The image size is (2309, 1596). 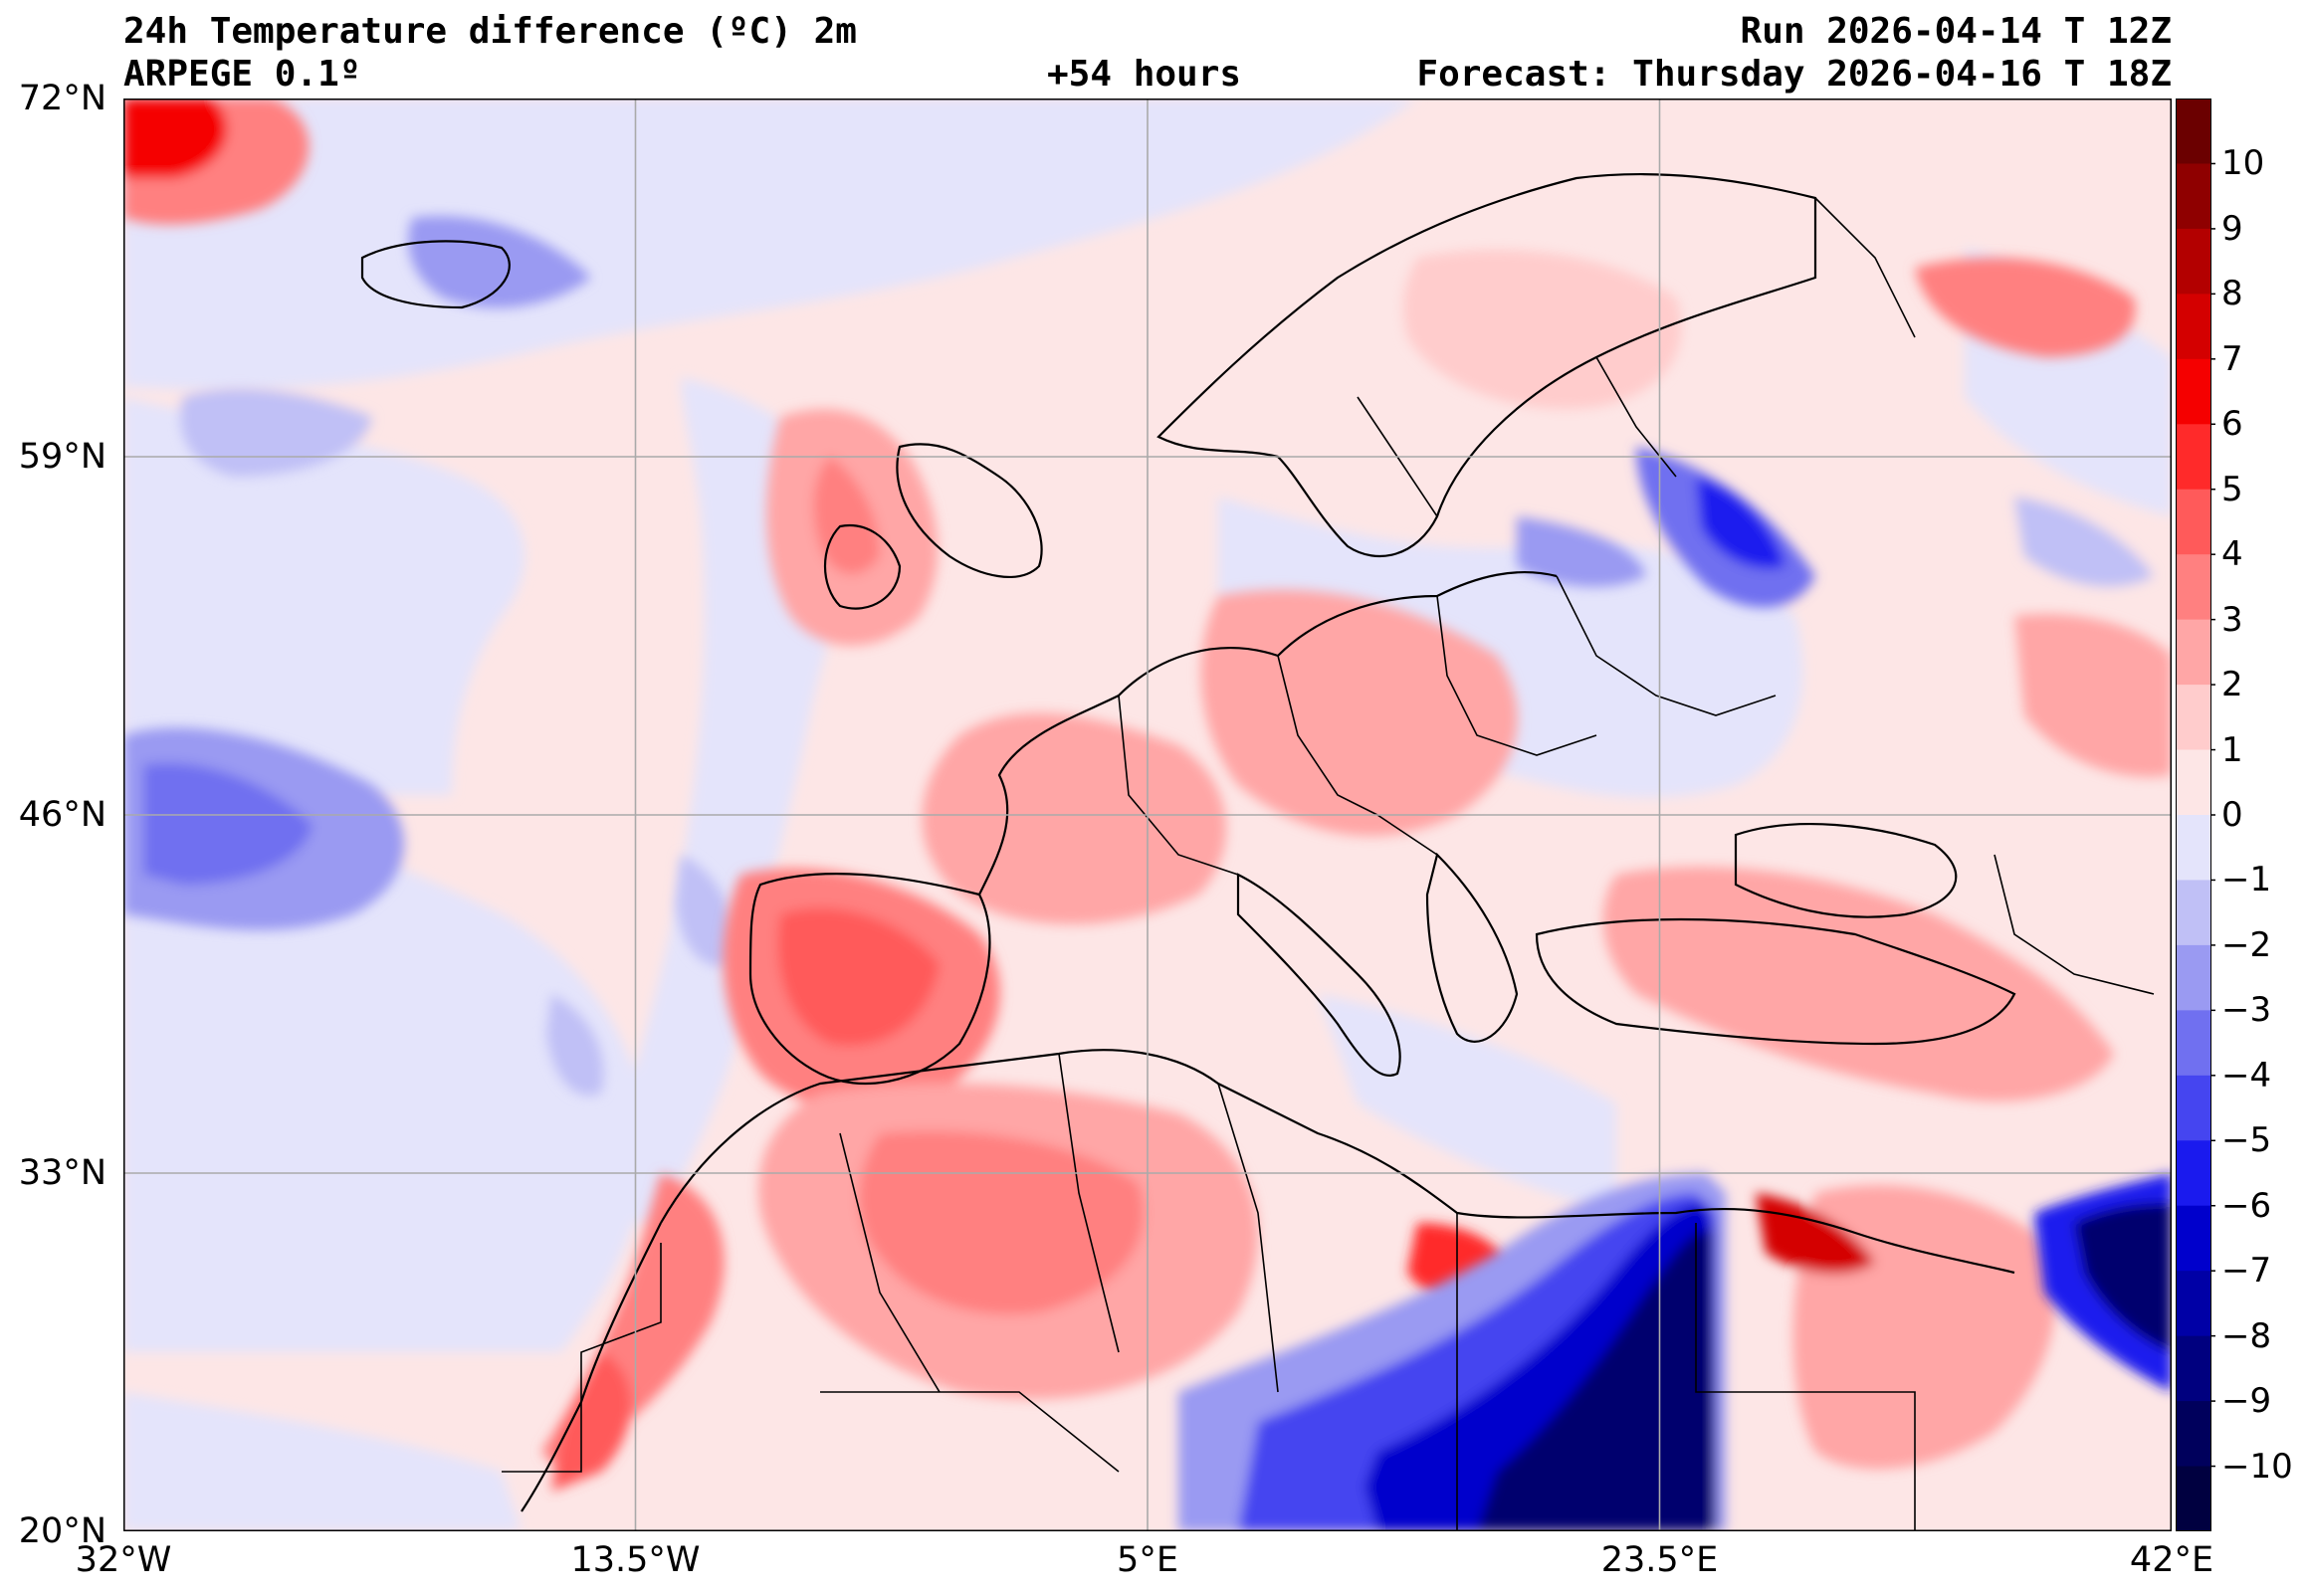 I want to click on colorbar-tick-label: −7, so click(x=2246, y=1272).